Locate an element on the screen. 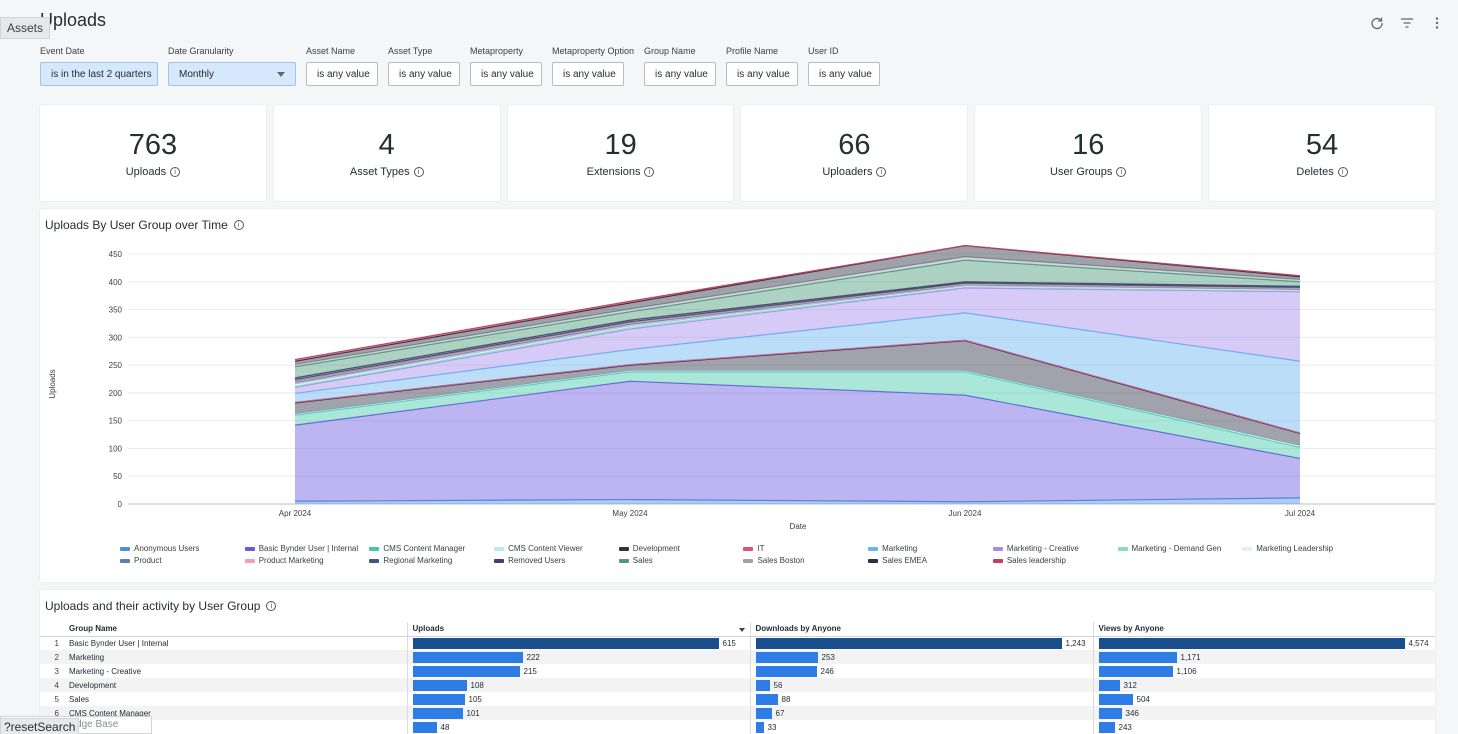 The height and width of the screenshot is (734, 1458). views-cell: 4,574 is located at coordinates (1263, 643).